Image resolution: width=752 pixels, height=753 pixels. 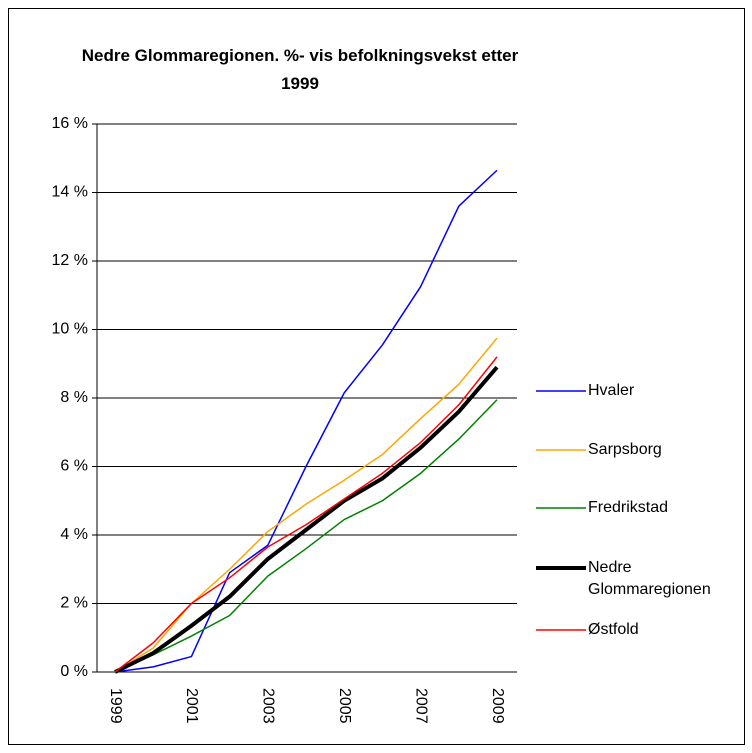 I want to click on x-tick-label: 2009, so click(x=497, y=706).